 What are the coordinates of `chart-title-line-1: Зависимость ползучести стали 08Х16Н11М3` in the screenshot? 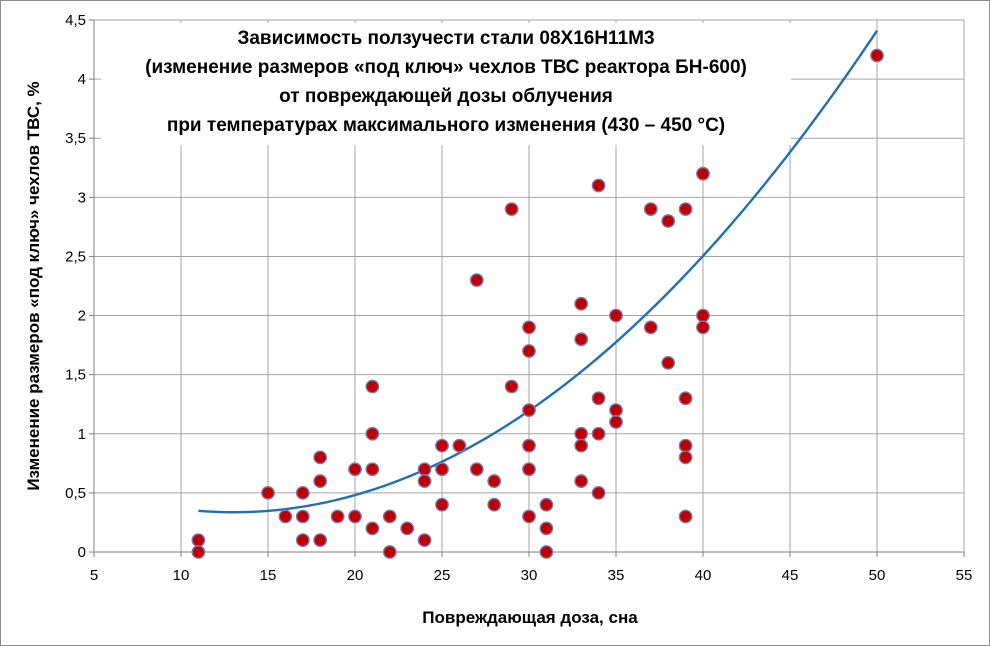 It's located at (445, 38).